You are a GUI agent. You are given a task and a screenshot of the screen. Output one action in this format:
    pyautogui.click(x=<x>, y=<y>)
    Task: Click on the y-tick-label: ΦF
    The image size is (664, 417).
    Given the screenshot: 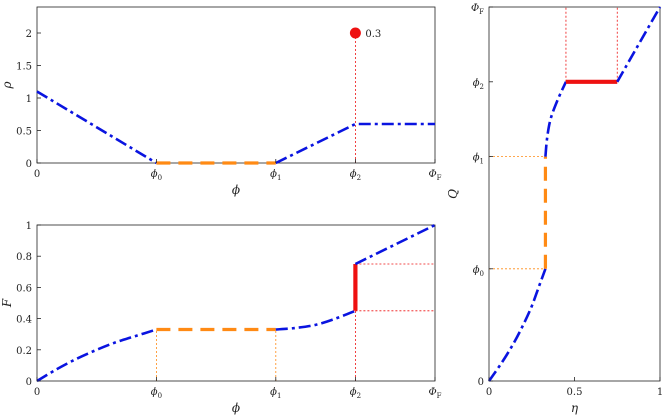 What is the action you would take?
    pyautogui.click(x=477, y=9)
    